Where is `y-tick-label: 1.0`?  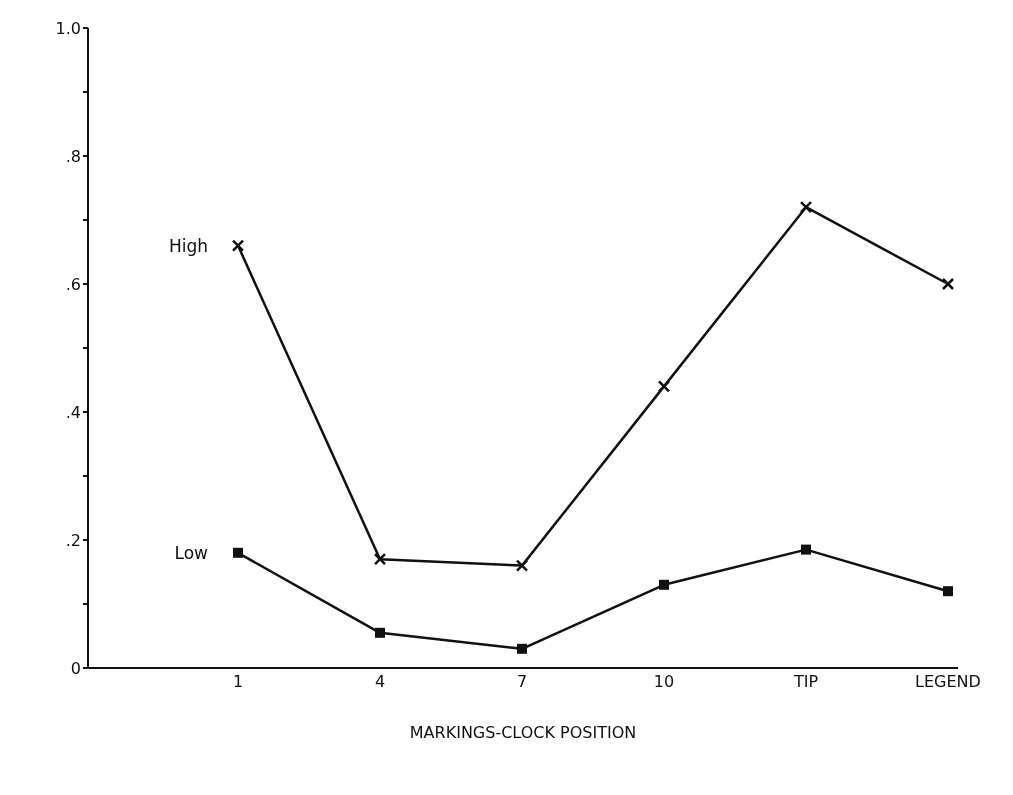
y-tick-label: 1.0 is located at coordinates (68, 28).